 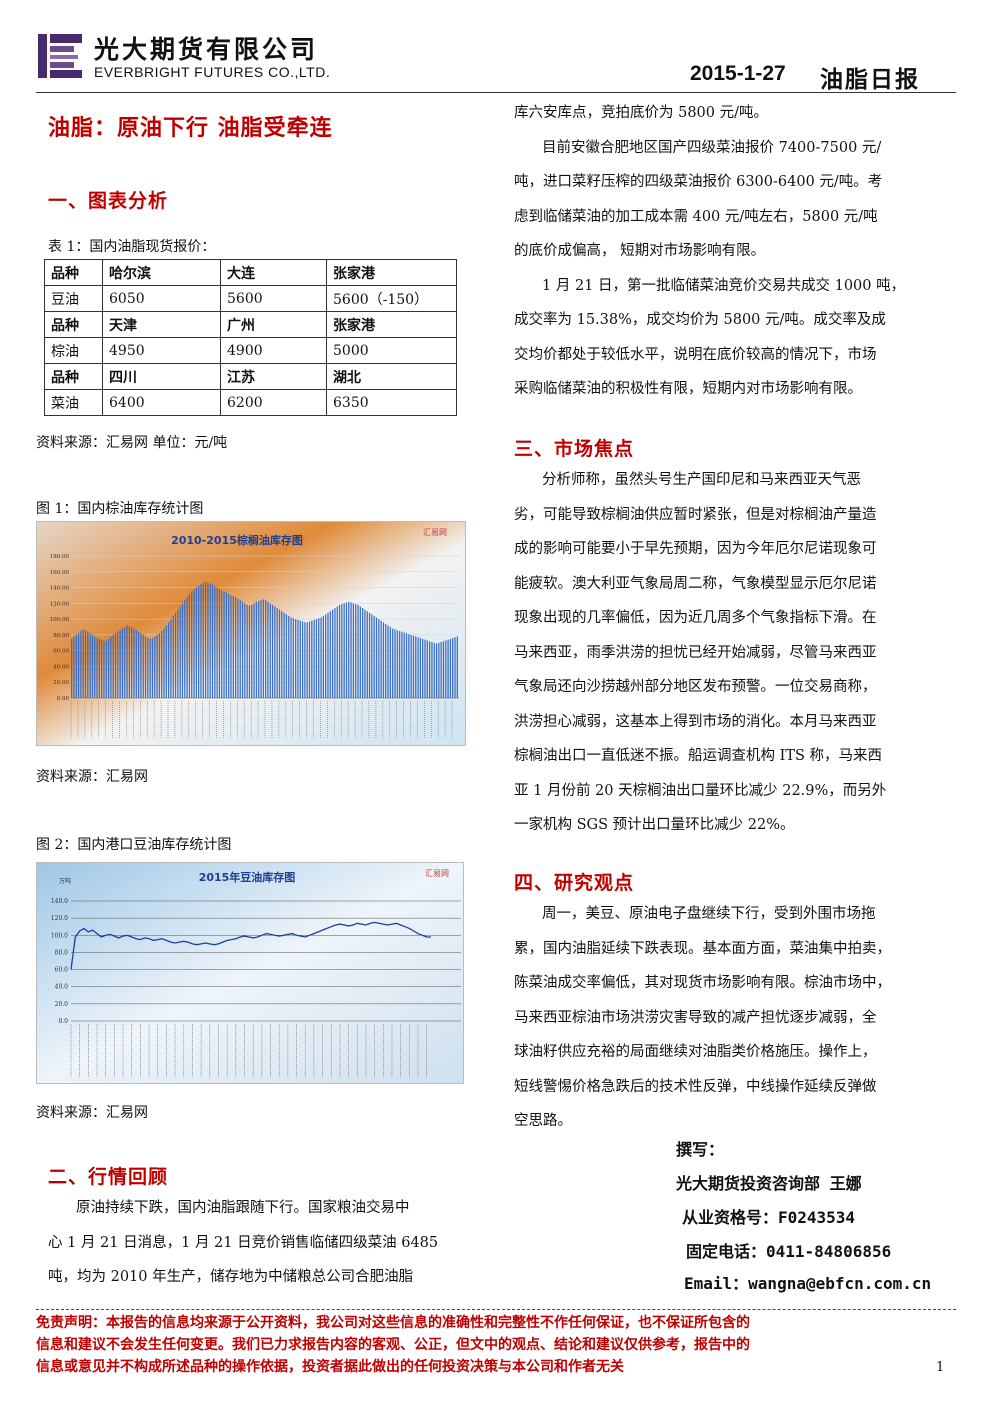 What do you see at coordinates (496, 92) in the screenshot?
I see `header-divider` at bounding box center [496, 92].